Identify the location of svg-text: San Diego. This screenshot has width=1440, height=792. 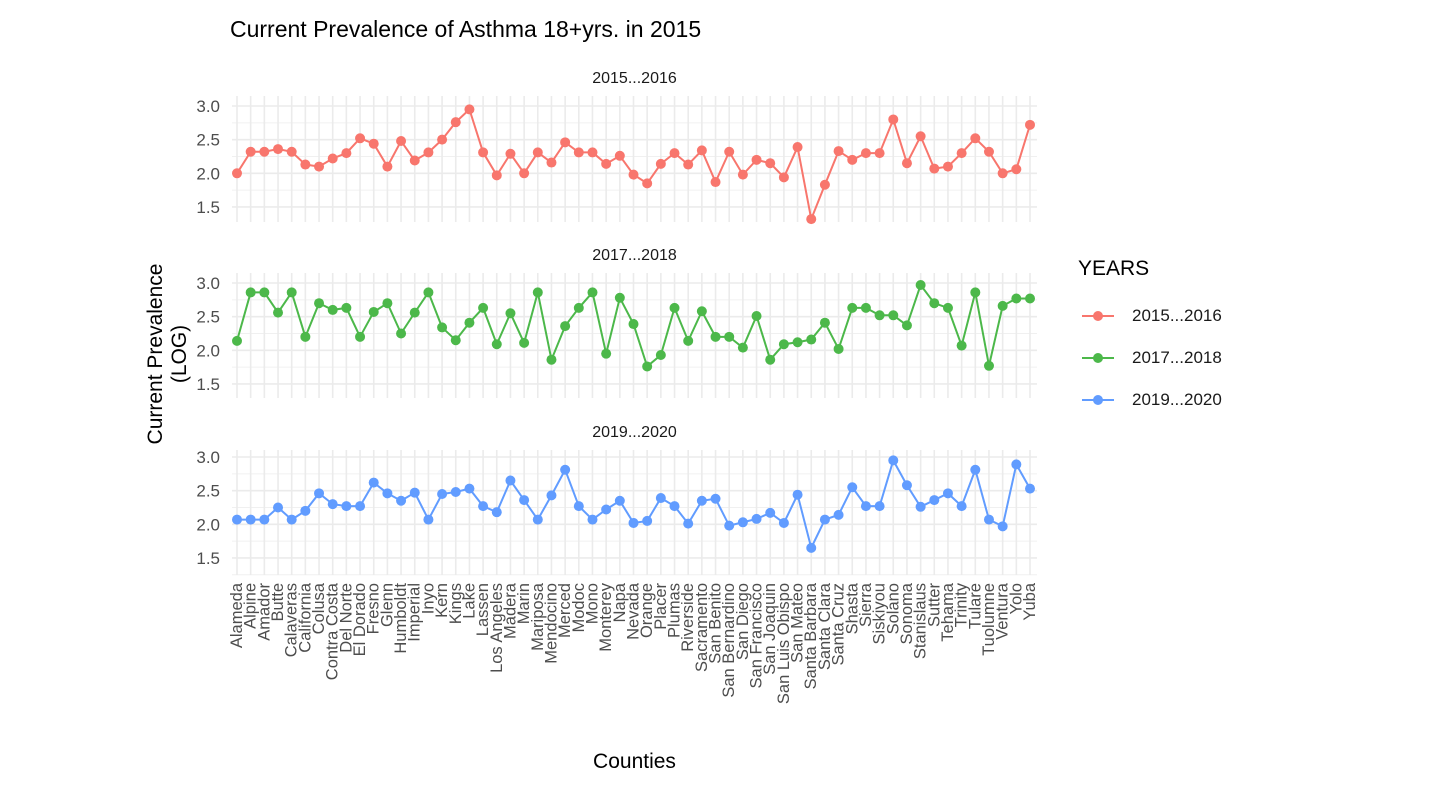
(743, 621).